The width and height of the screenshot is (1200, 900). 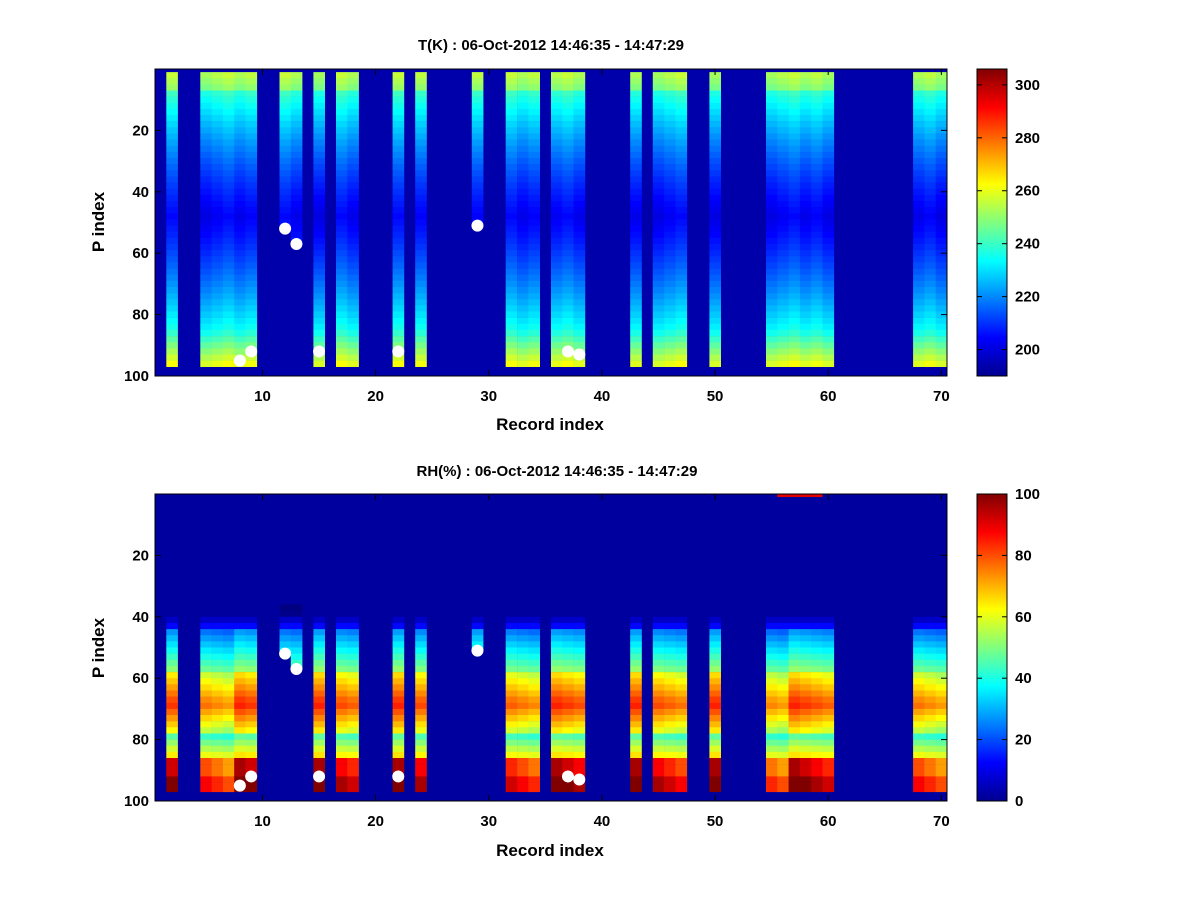 I want to click on y-tick-label: 80, so click(x=140, y=740).